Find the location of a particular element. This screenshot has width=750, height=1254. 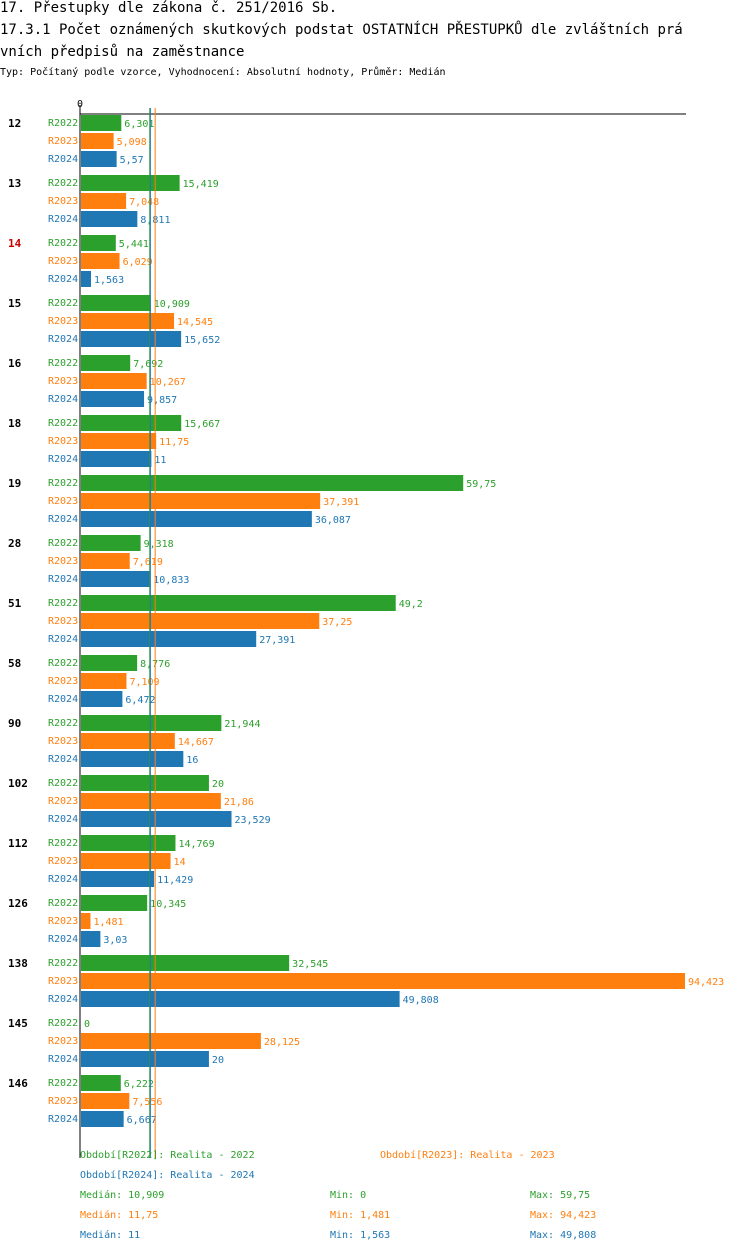

value-label-R2022-112: 14,769 is located at coordinates (196, 844).